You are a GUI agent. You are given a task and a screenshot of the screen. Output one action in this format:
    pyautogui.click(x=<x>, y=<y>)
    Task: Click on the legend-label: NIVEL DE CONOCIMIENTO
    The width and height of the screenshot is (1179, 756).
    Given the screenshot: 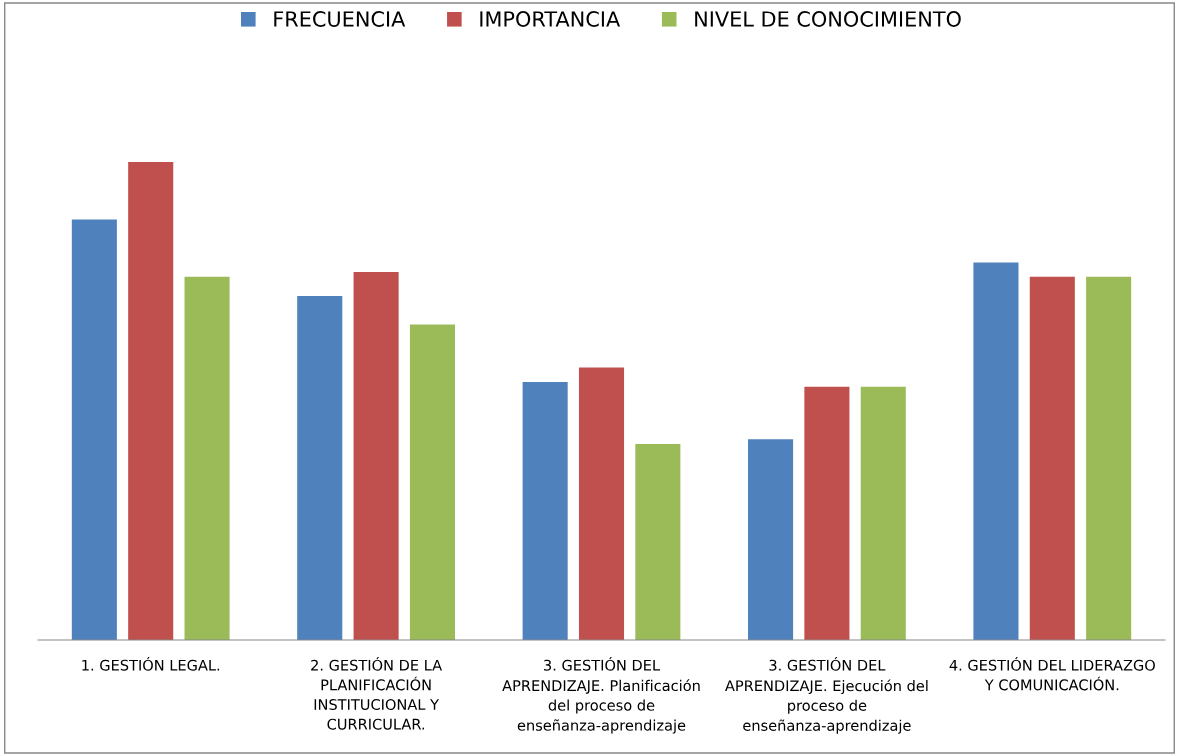 What is the action you would take?
    pyautogui.click(x=828, y=19)
    